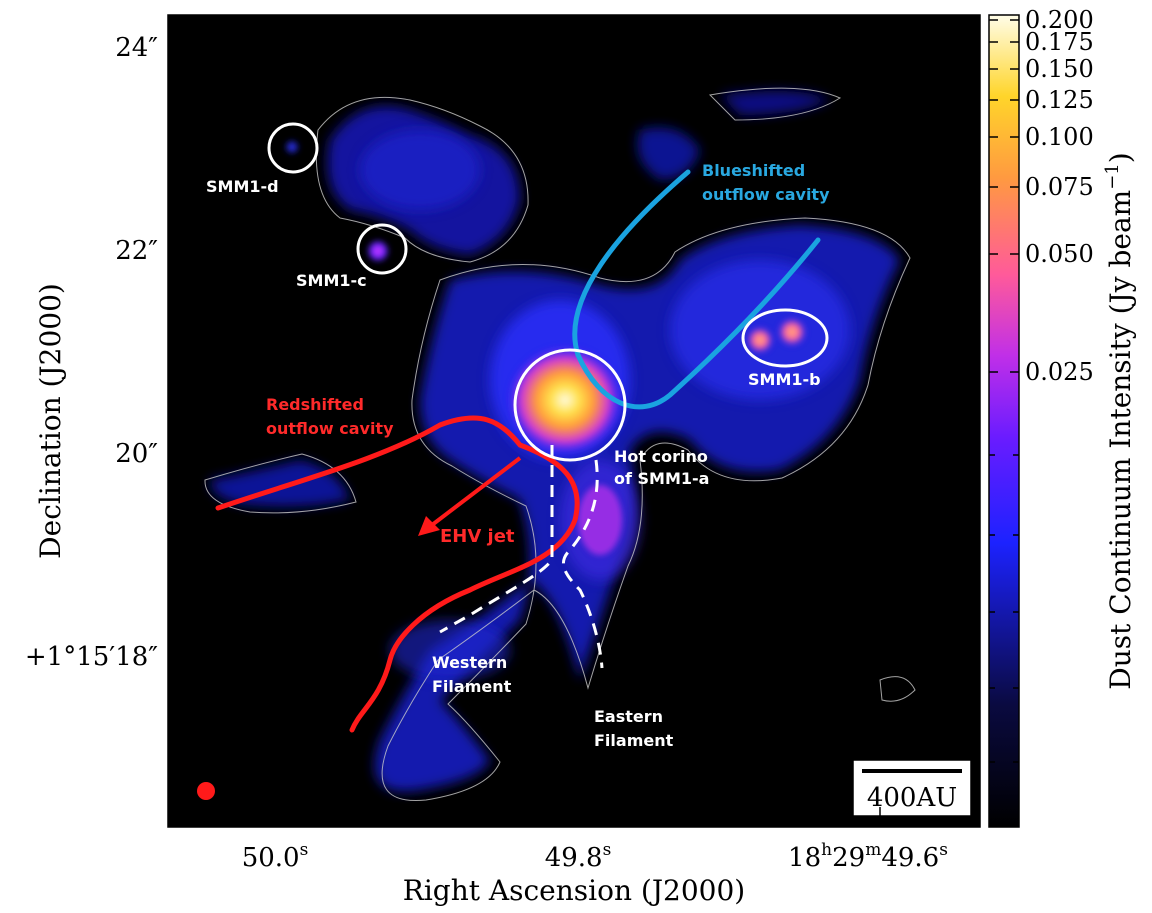 Image resolution: width=1152 pixels, height=913 pixels. I want to click on colorbar-tick-0025: 0.025, so click(1059, 372).